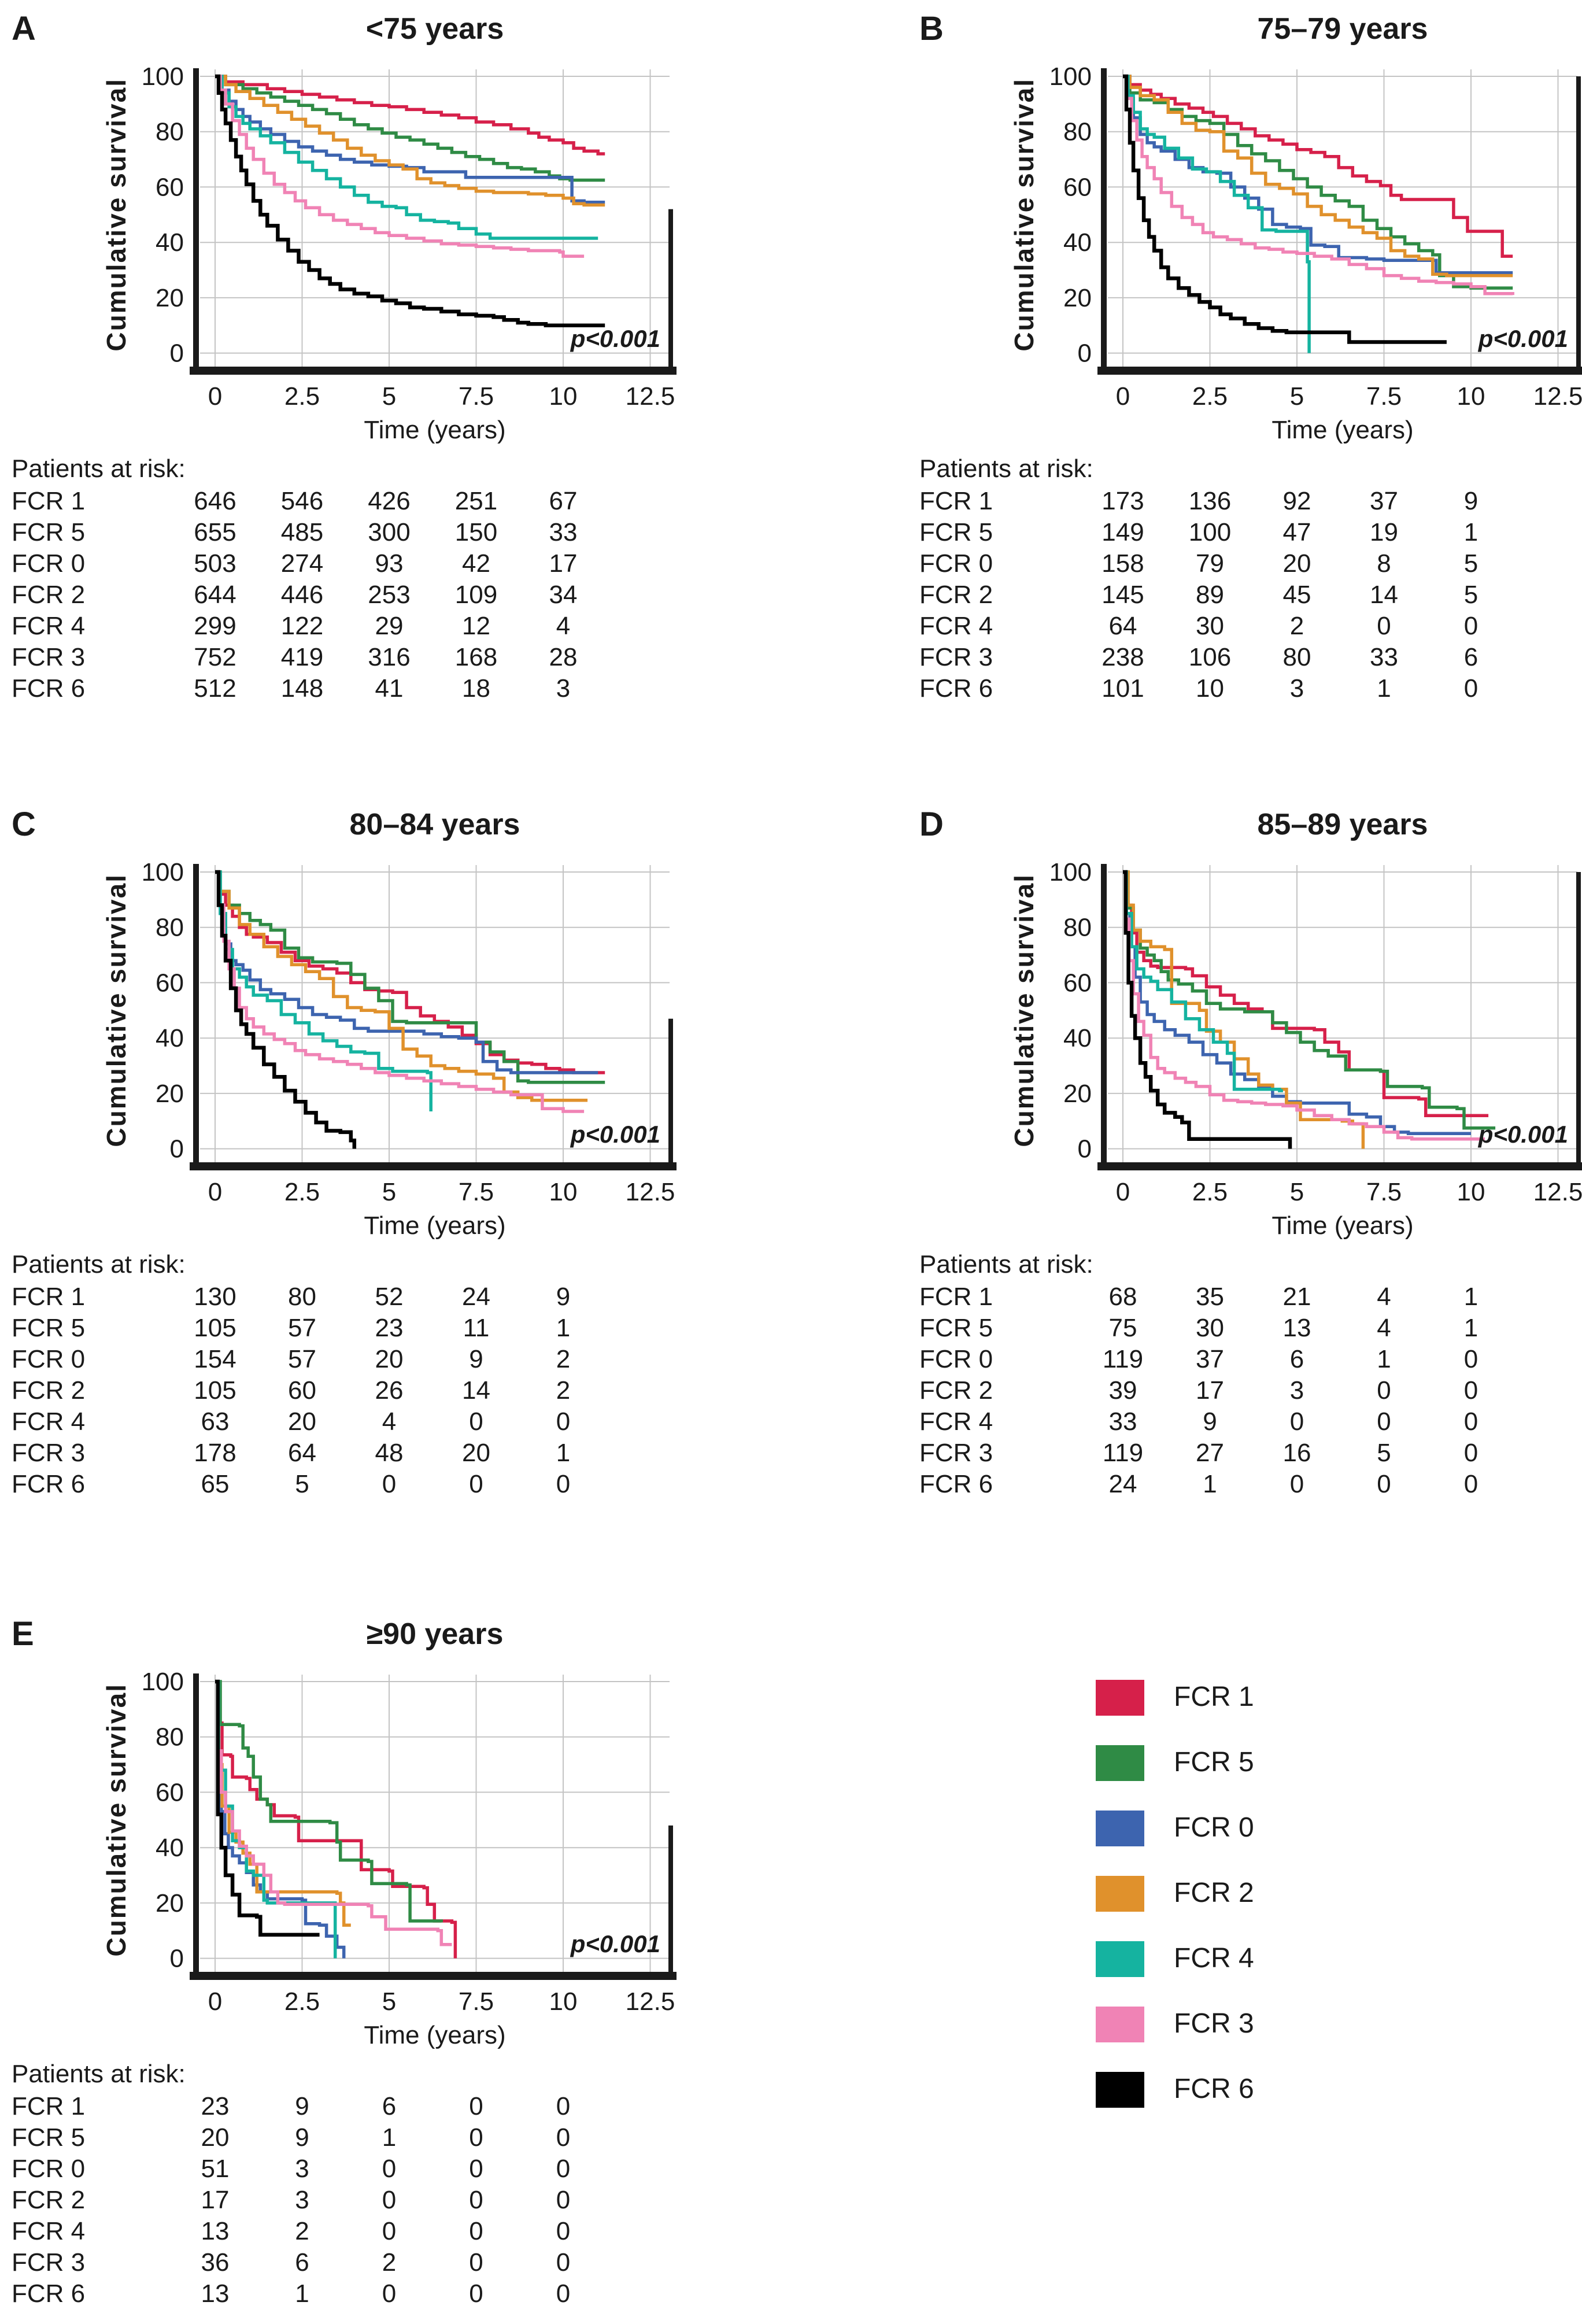  What do you see at coordinates (302, 626) in the screenshot?
I see `risk-value: 122` at bounding box center [302, 626].